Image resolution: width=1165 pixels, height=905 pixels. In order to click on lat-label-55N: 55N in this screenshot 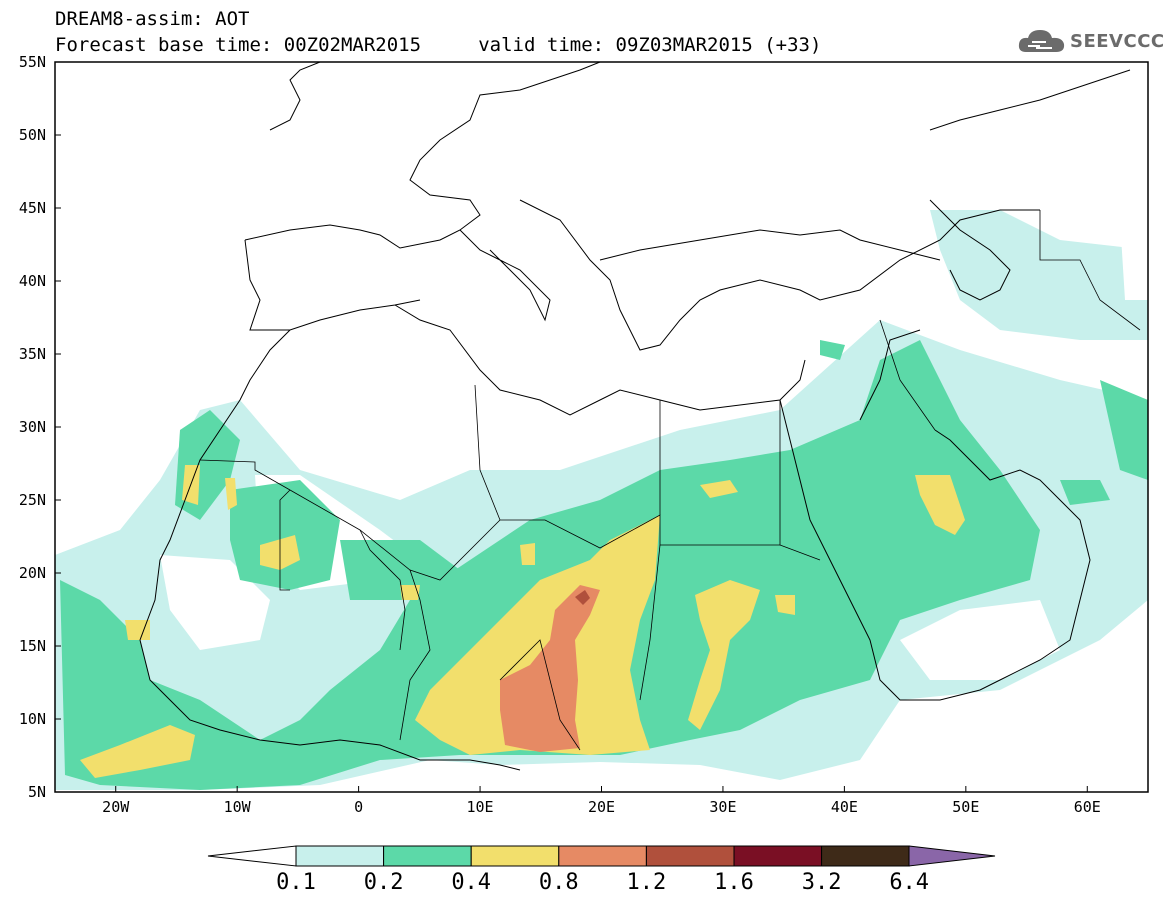, I will do `click(32, 62)`.